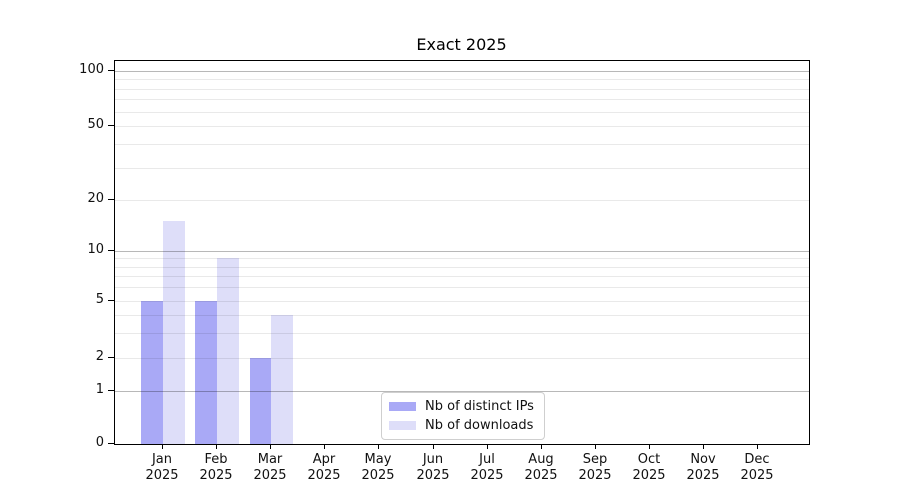 This screenshot has width=900, height=500. Describe the element at coordinates (487, 459) in the screenshot. I see `x-tick-month: Jul` at that location.